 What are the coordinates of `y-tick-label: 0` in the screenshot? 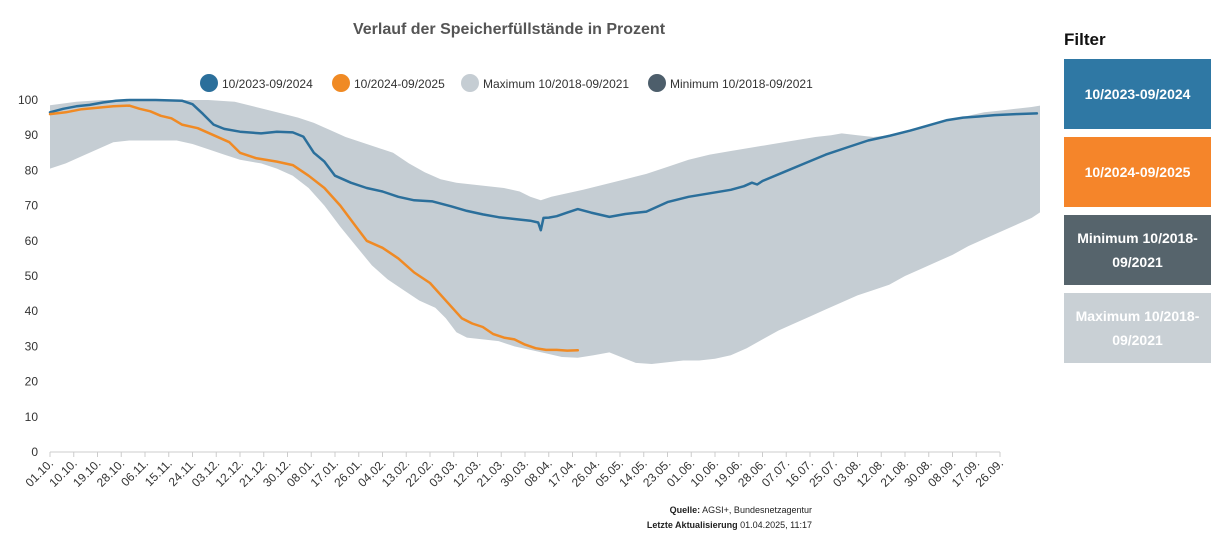 It's located at (34, 452).